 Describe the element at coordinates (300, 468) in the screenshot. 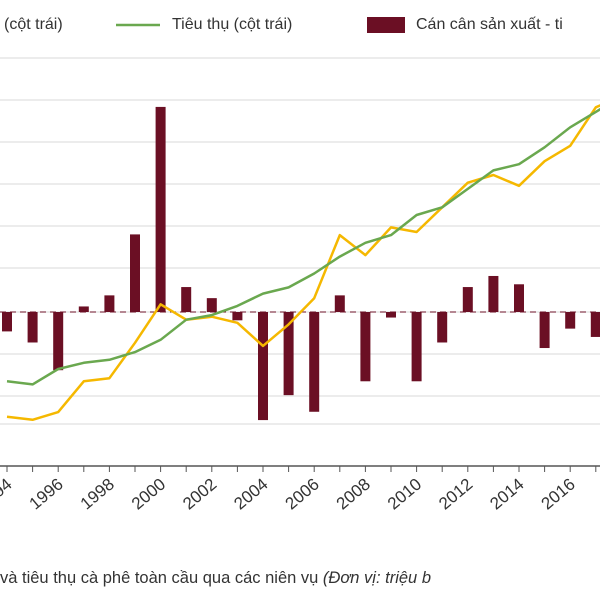

I see `x-axis` at that location.